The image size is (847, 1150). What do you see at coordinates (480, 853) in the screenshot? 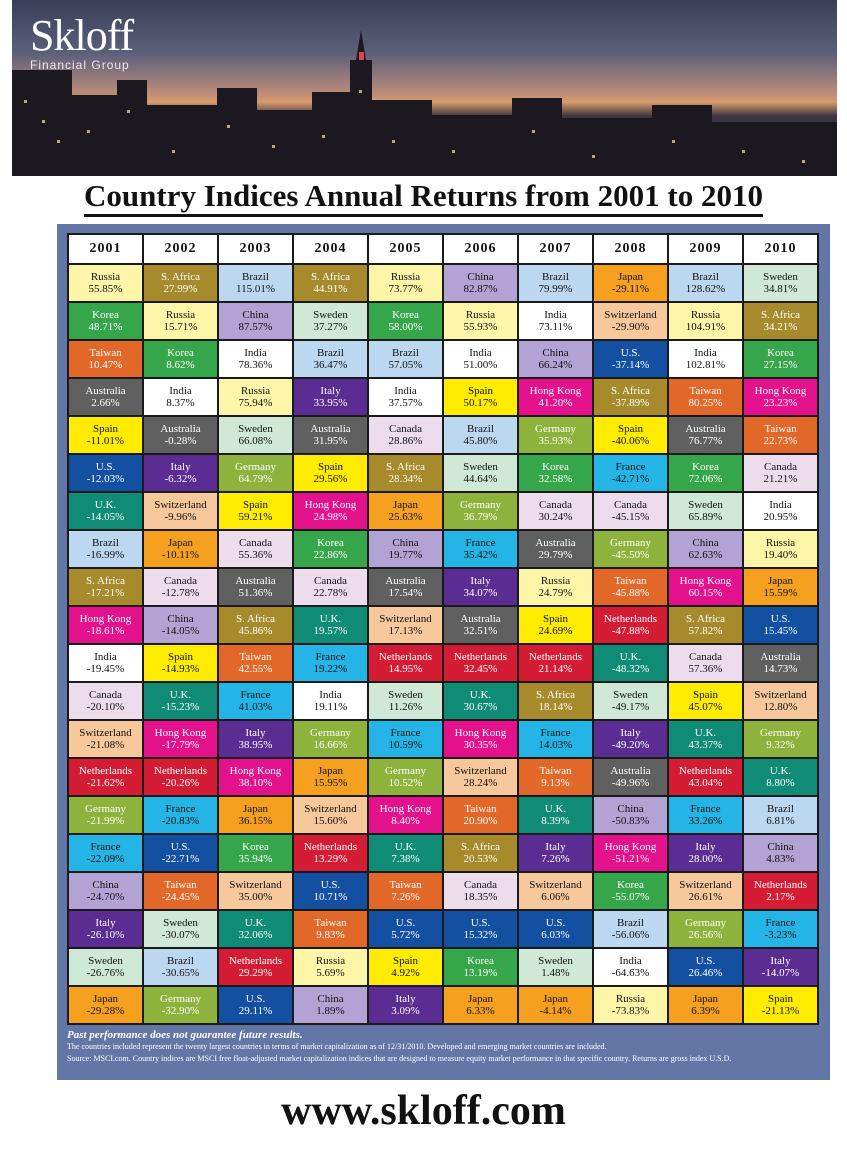
I see `return-cell: S. Africa 20.53%` at bounding box center [480, 853].